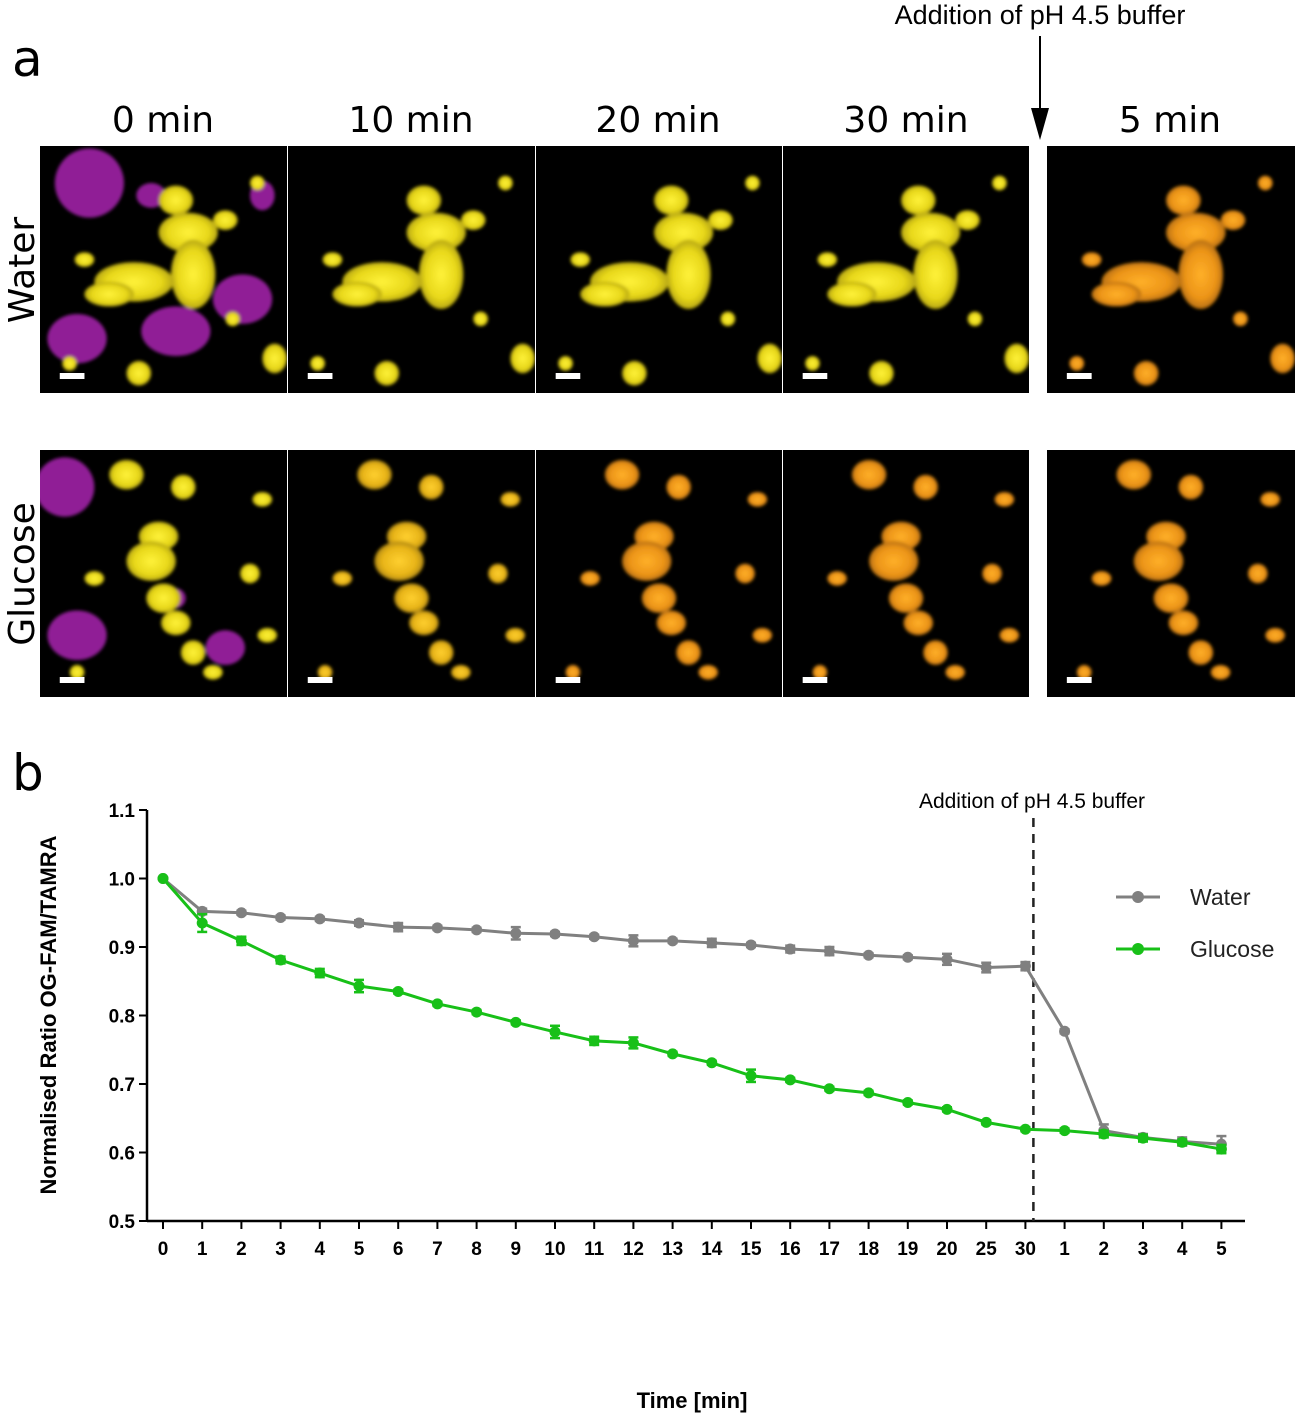 The height and width of the screenshot is (1420, 1295). What do you see at coordinates (1221, 1249) in the screenshot?
I see `x-tick-label: 5` at bounding box center [1221, 1249].